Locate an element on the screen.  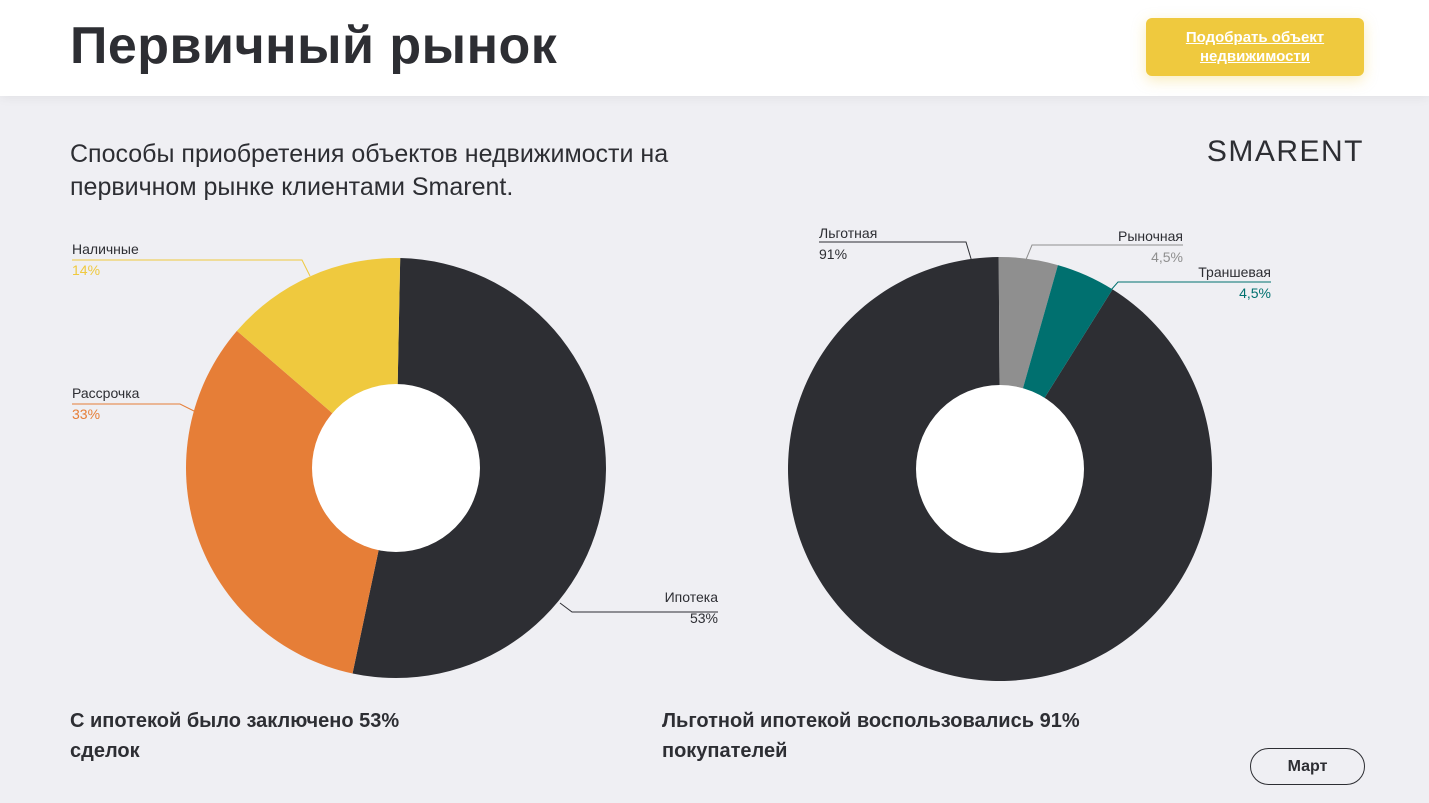
slice-label: Наличные is located at coordinates (105, 249).